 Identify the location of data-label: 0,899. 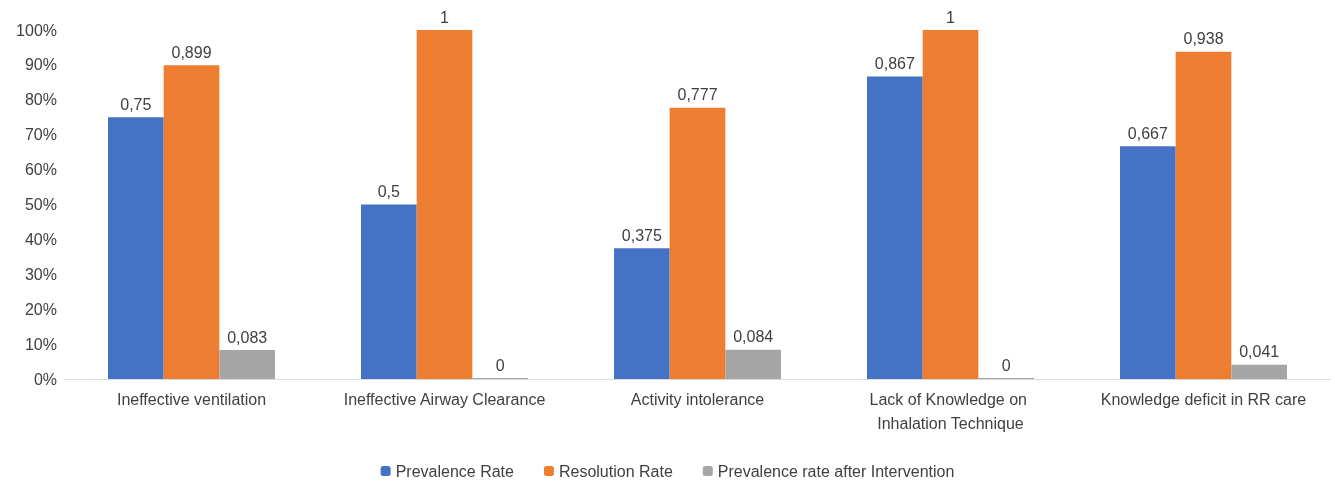
(191, 52).